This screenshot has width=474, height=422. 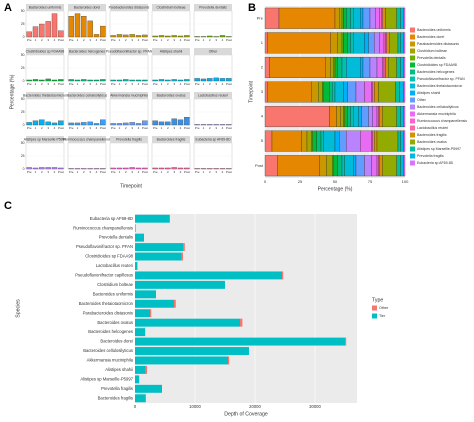 I want to click on x-tick-label: 25, so click(x=300, y=181).